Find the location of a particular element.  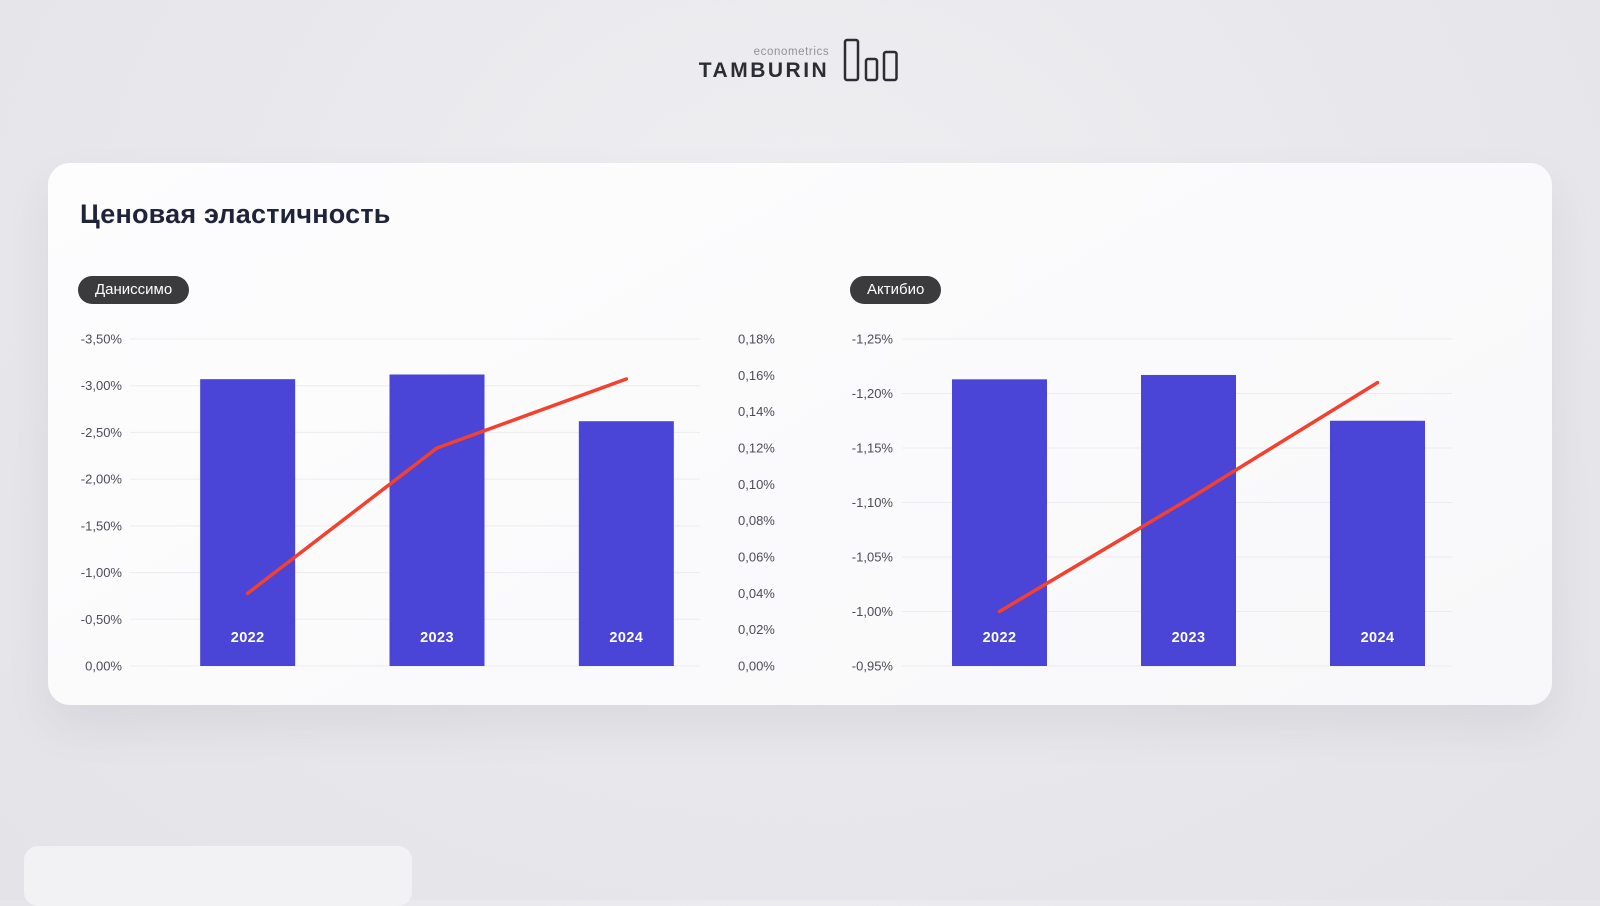

logo: econometrics TAMBURIN is located at coordinates (800, 60).